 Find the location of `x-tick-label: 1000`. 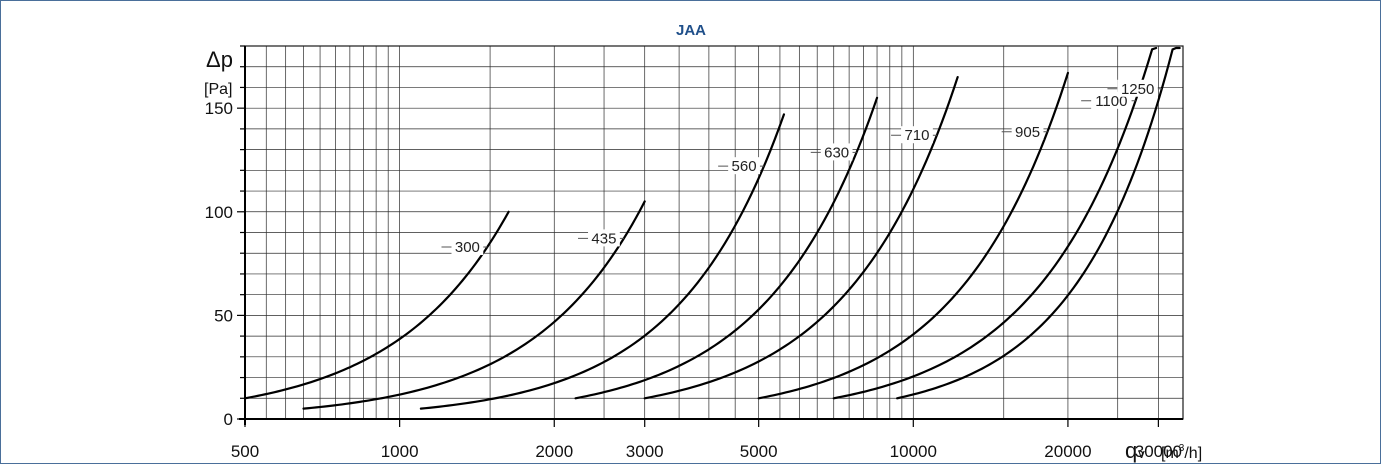

x-tick-label: 1000 is located at coordinates (400, 451).